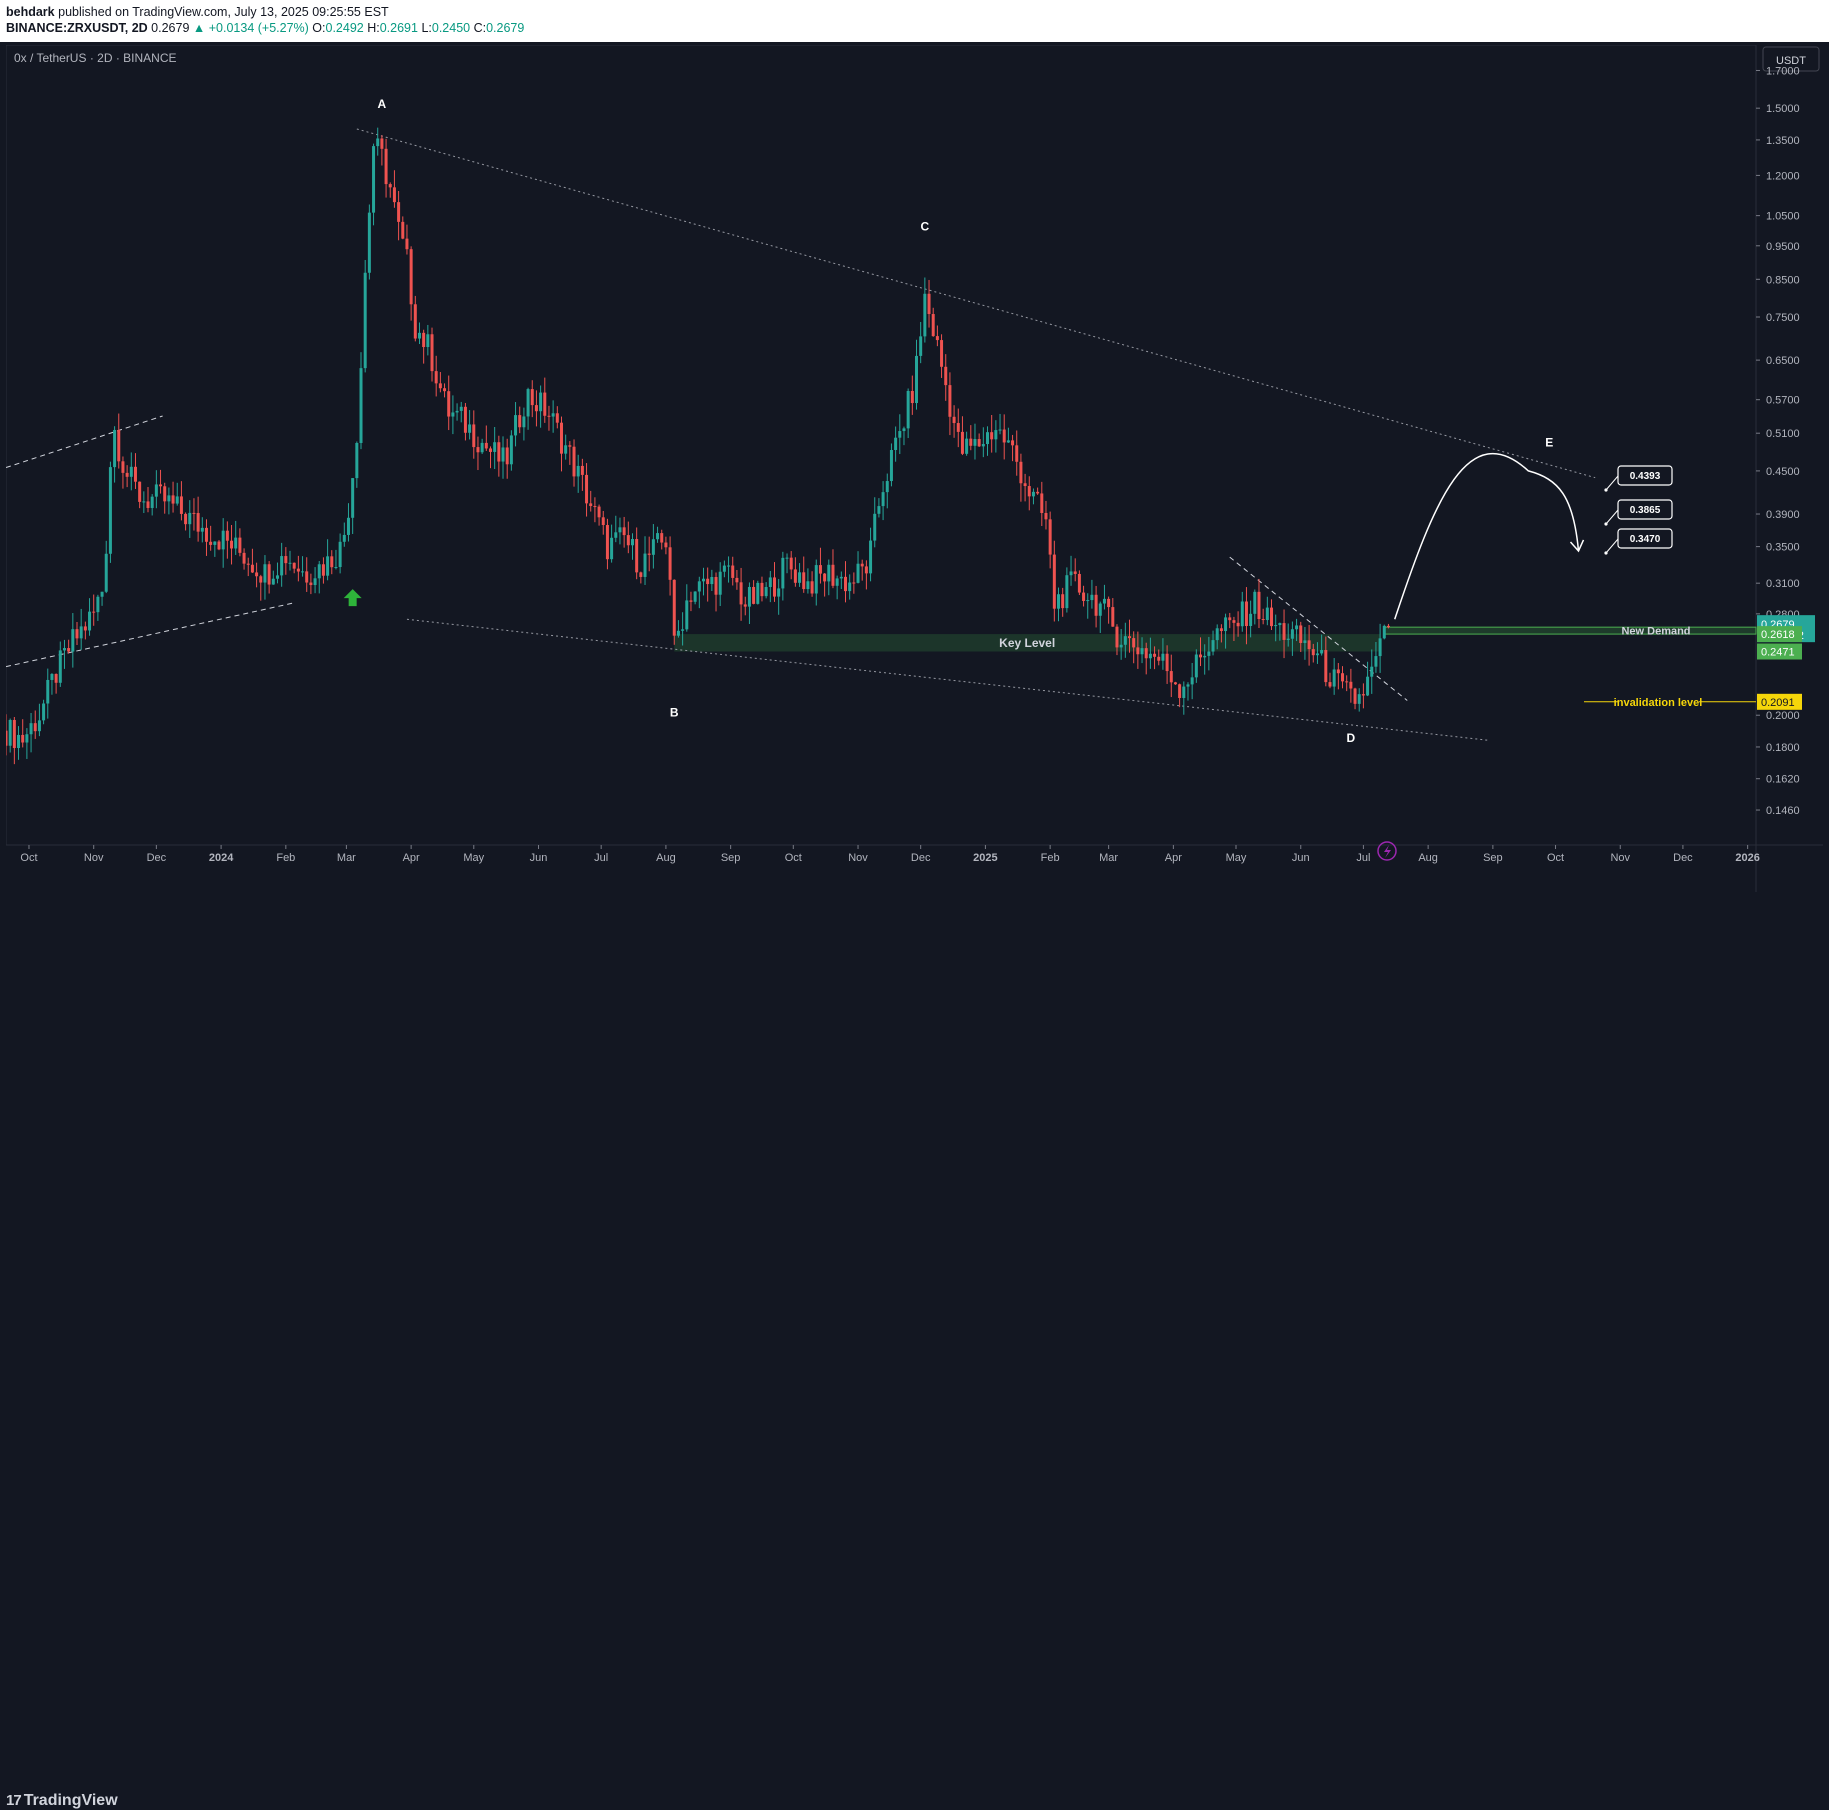 Image resolution: width=1829 pixels, height=1810 pixels. I want to click on x-tick-label: Apr, so click(411, 858).